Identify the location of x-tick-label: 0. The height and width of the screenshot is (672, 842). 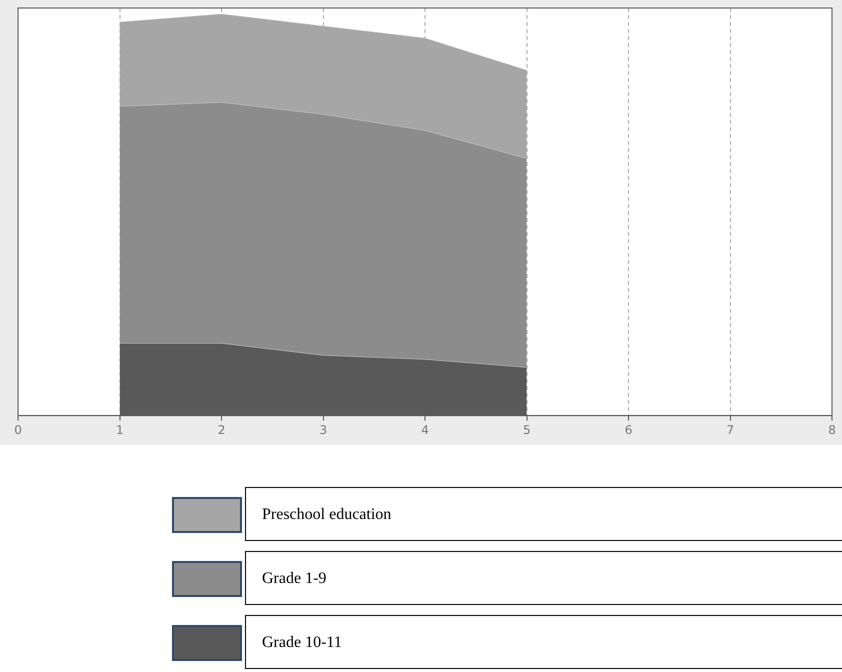
(18, 429).